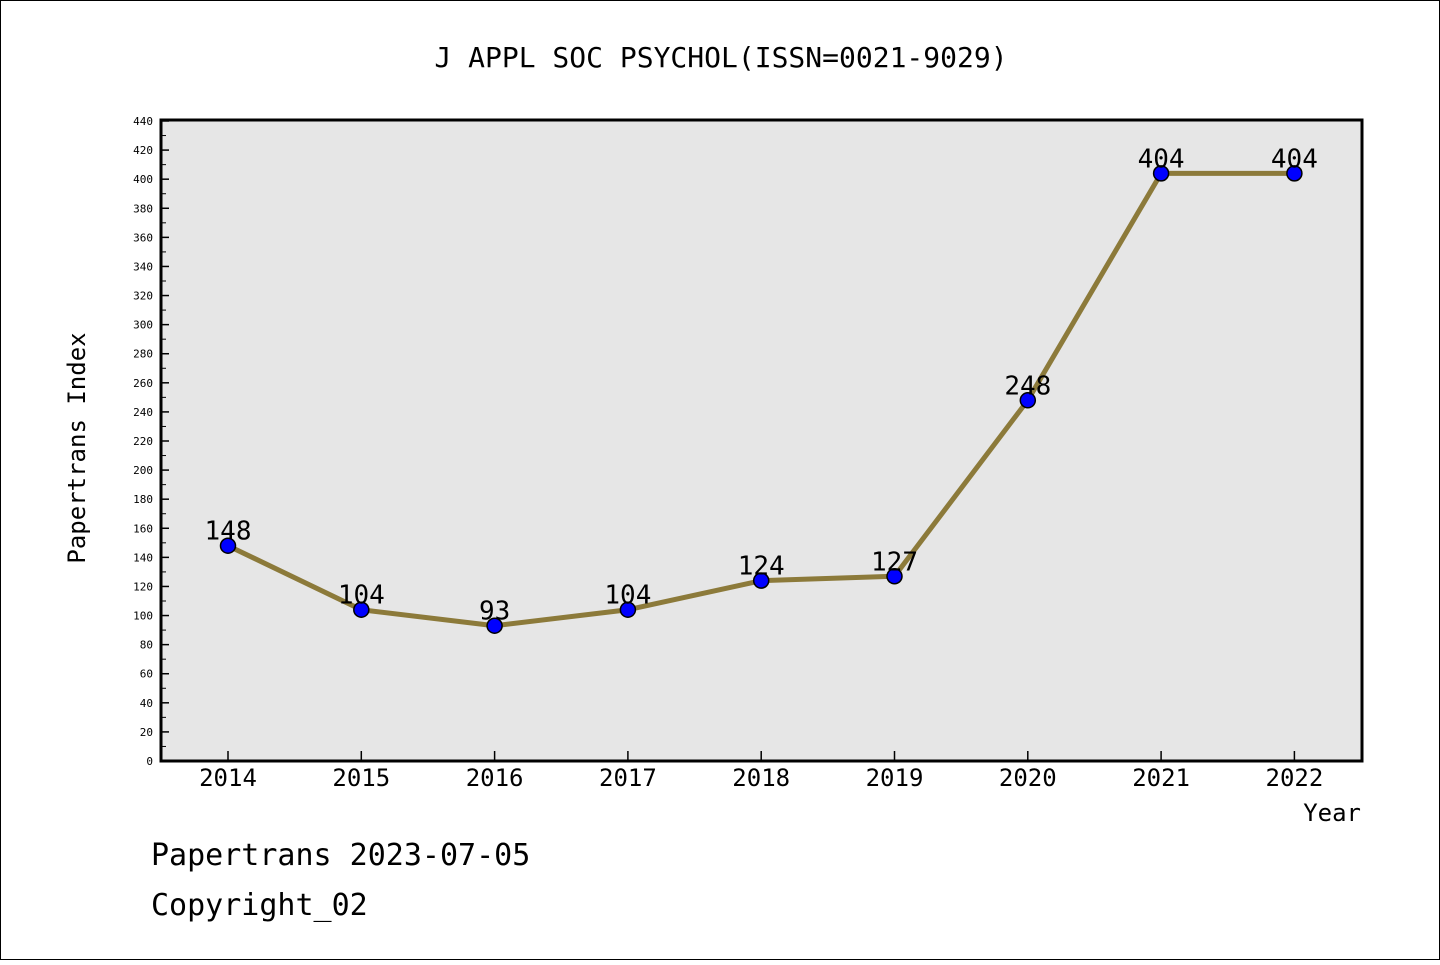  Describe the element at coordinates (143, 325) in the screenshot. I see `y-tick-label: 300` at that location.